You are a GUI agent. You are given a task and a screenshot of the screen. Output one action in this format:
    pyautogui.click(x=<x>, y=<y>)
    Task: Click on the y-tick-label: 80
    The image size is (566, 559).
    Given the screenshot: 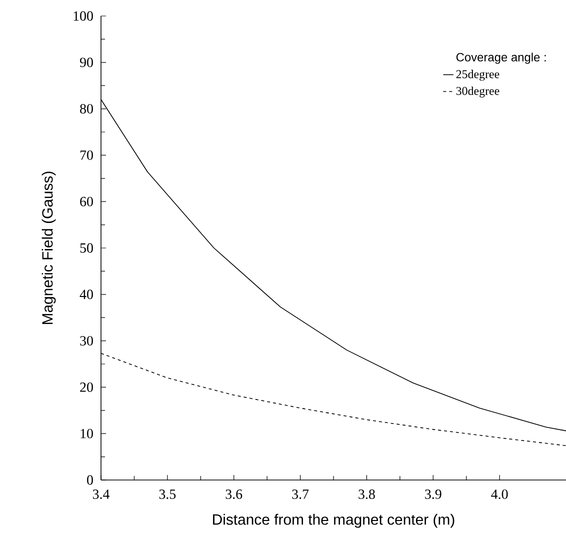 What is the action you would take?
    pyautogui.click(x=86, y=109)
    